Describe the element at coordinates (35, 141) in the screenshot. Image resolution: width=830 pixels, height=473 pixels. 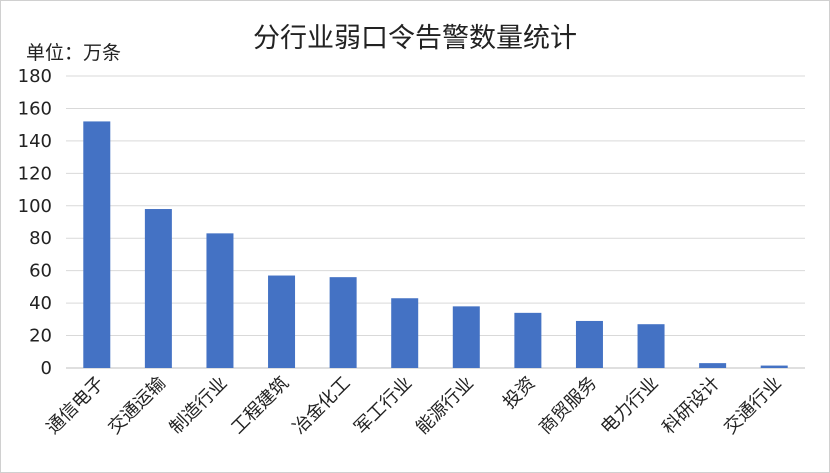
I see `y-tick-label: 140` at that location.